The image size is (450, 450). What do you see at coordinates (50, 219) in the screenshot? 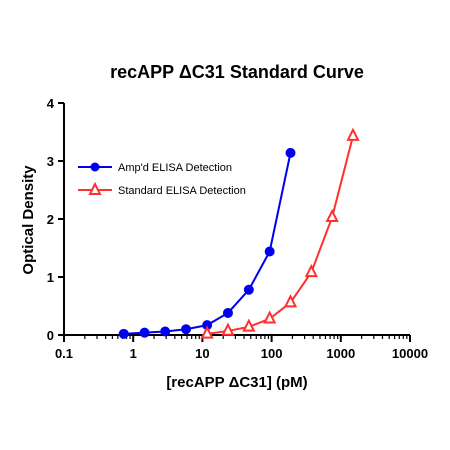
I see `y-tick-label: 2` at bounding box center [50, 219].